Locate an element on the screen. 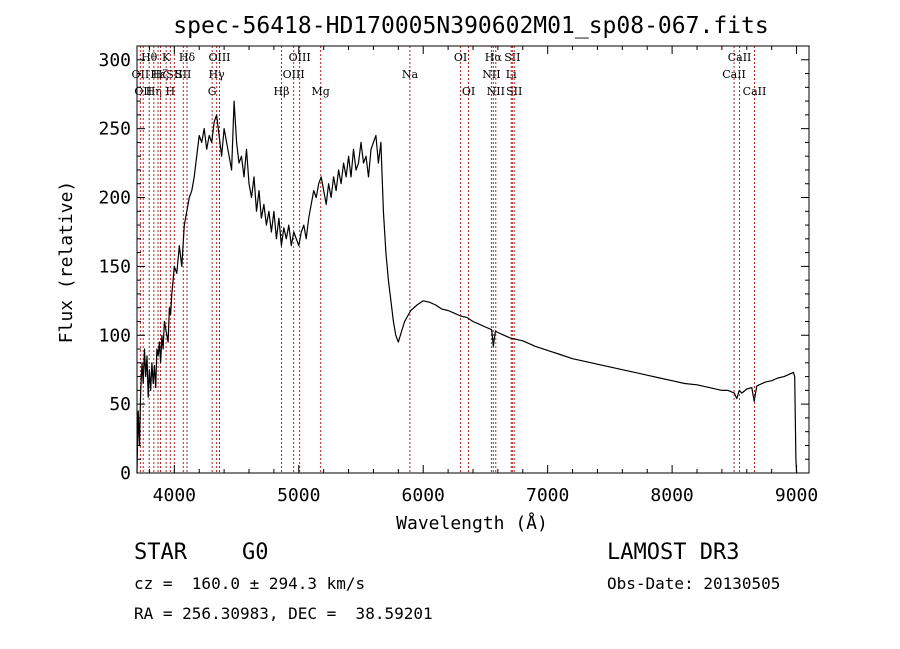  y-tick-label-1: 50 is located at coordinates (120, 404).